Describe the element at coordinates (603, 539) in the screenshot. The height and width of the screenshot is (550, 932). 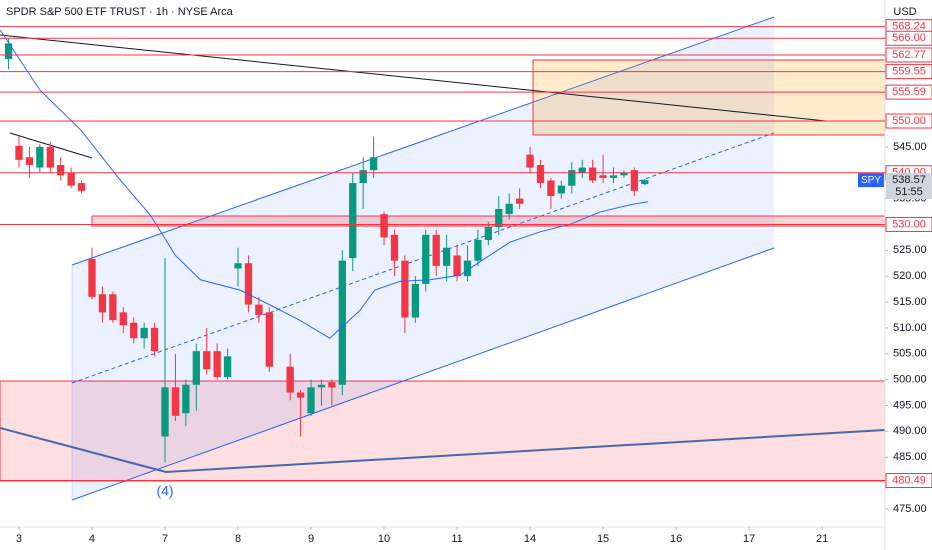
I see `x-tick-label: 15` at that location.